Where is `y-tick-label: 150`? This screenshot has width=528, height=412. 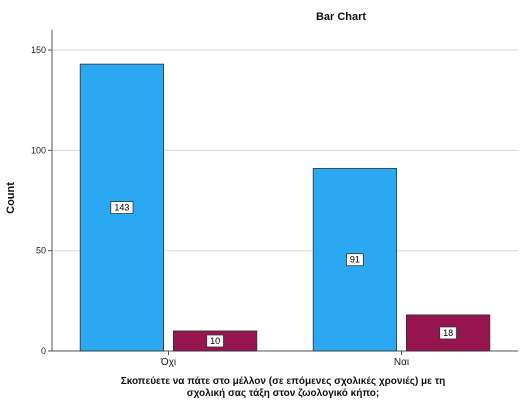 y-tick-label: 150 is located at coordinates (38, 50).